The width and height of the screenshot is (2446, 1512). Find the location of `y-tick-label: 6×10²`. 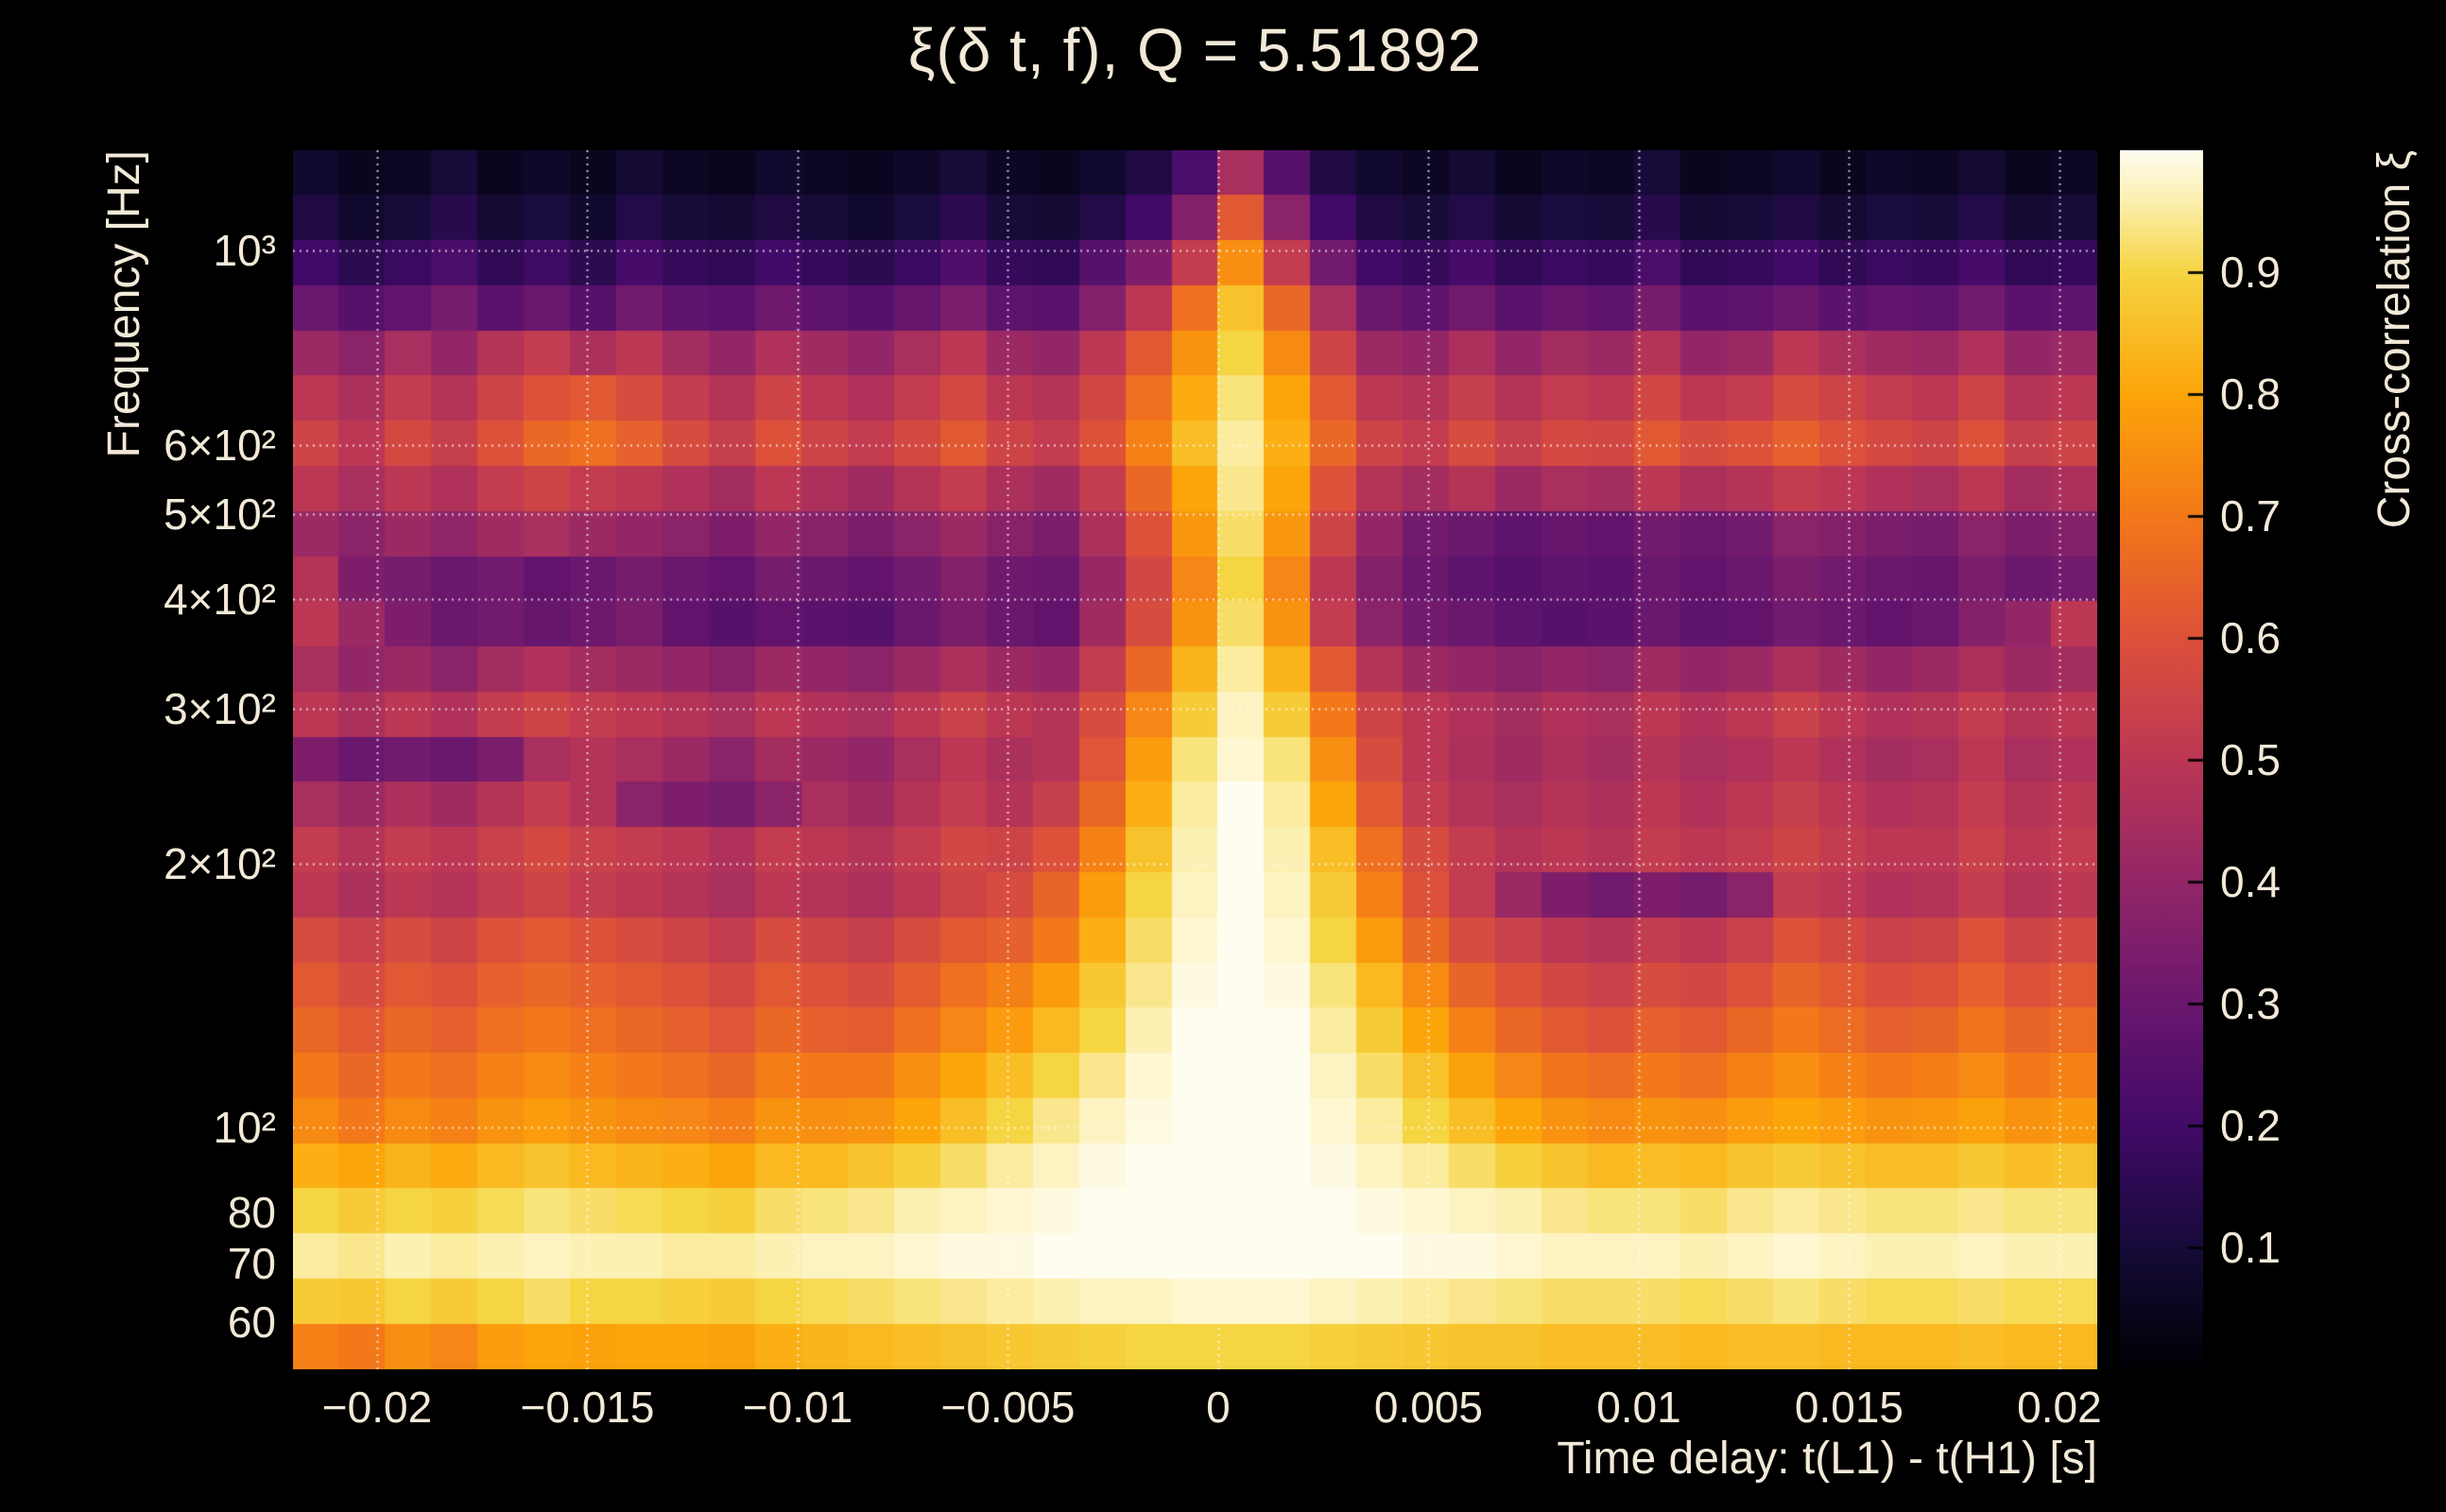

y-tick-label: 6×10² is located at coordinates (220, 445).